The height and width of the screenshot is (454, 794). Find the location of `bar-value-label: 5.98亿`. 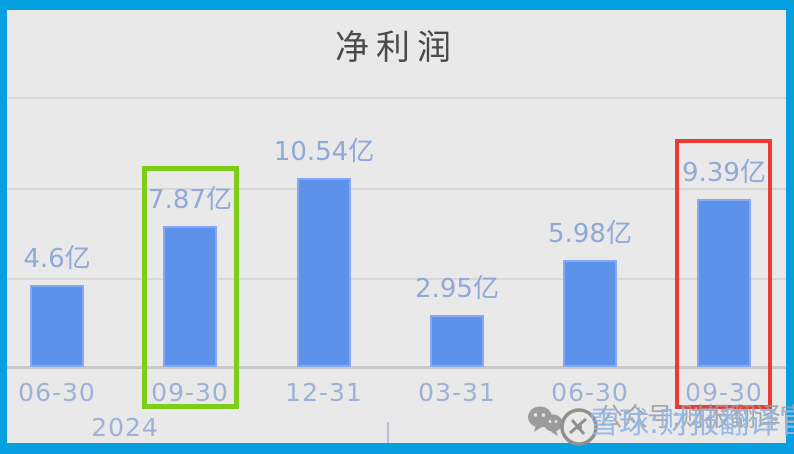

bar-value-label: 5.98亿 is located at coordinates (590, 234).